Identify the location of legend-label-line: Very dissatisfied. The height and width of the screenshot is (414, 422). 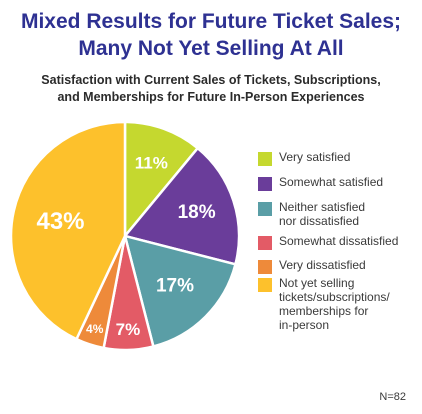
(322, 265).